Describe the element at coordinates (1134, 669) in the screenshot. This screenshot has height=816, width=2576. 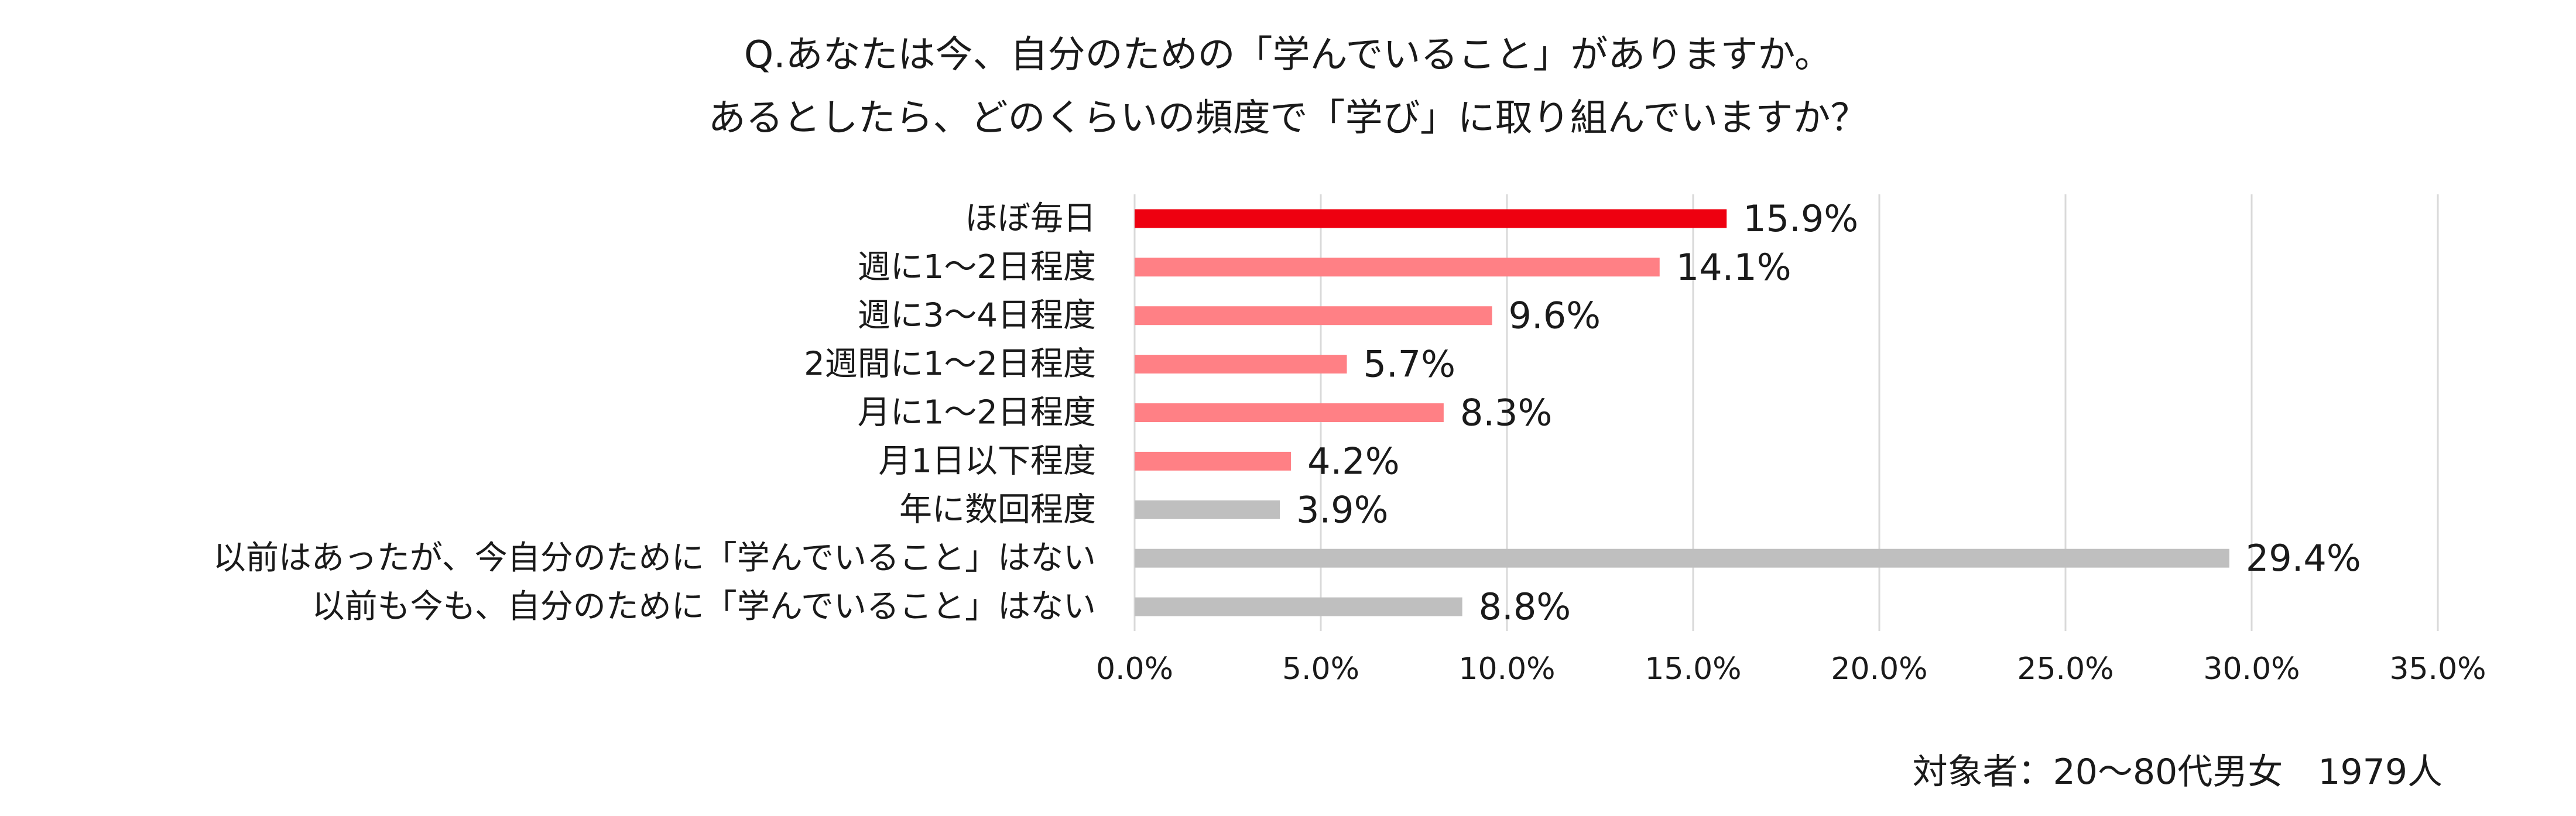
I see `x-tick-label: 0.0%` at that location.